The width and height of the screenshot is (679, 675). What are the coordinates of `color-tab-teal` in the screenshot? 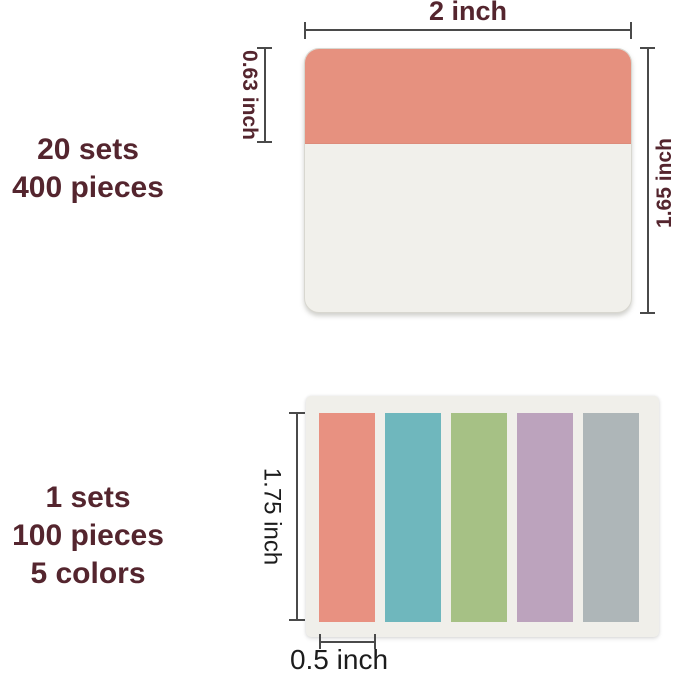 It's located at (413, 517).